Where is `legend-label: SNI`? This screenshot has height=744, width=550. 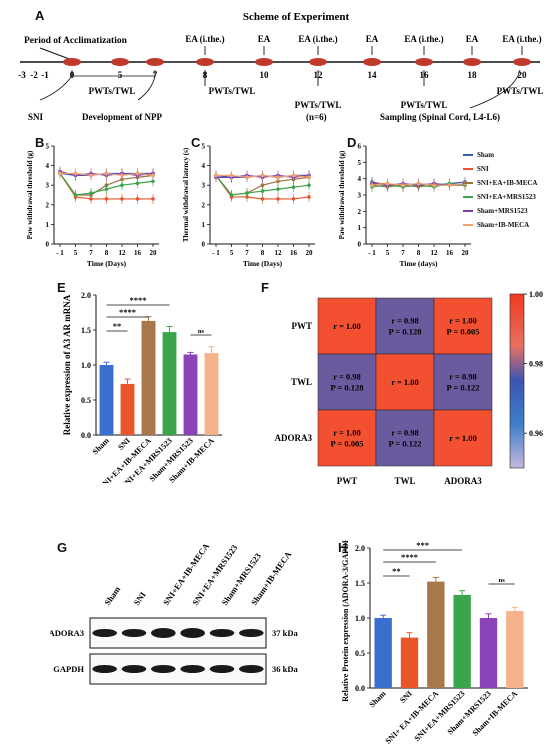 legend-label: SNI is located at coordinates (483, 169).